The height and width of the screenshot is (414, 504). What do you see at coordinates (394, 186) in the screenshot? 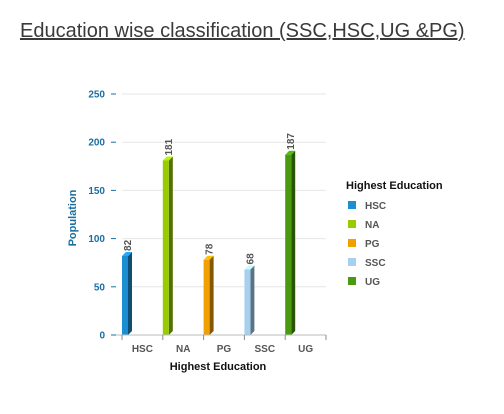
I see `legend-title: Highest Education` at bounding box center [394, 186].